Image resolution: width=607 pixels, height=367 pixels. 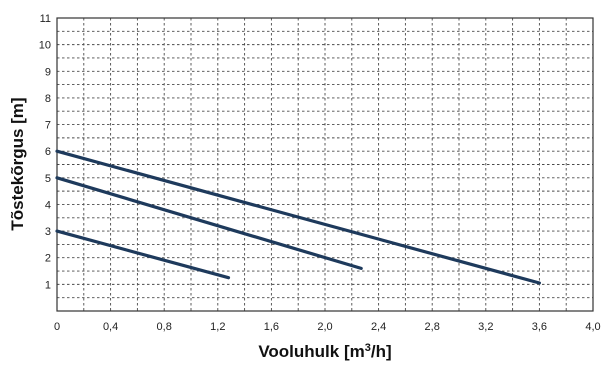 What do you see at coordinates (432, 327) in the screenshot?
I see `x-tick-label: 2,8` at bounding box center [432, 327].